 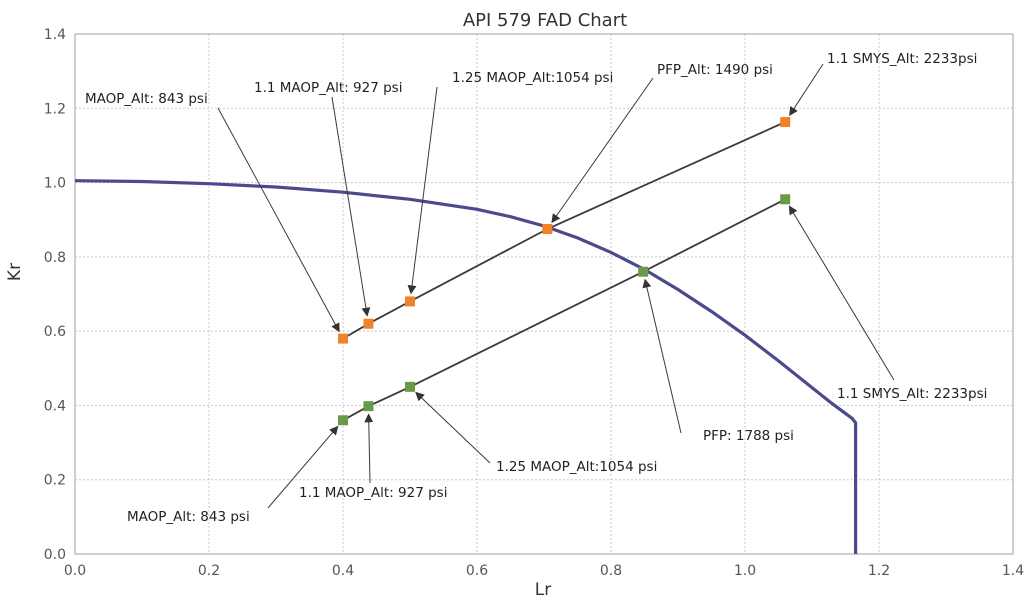 What do you see at coordinates (545, 20) in the screenshot?
I see `chart-title: API 579 FAD Chart` at bounding box center [545, 20].